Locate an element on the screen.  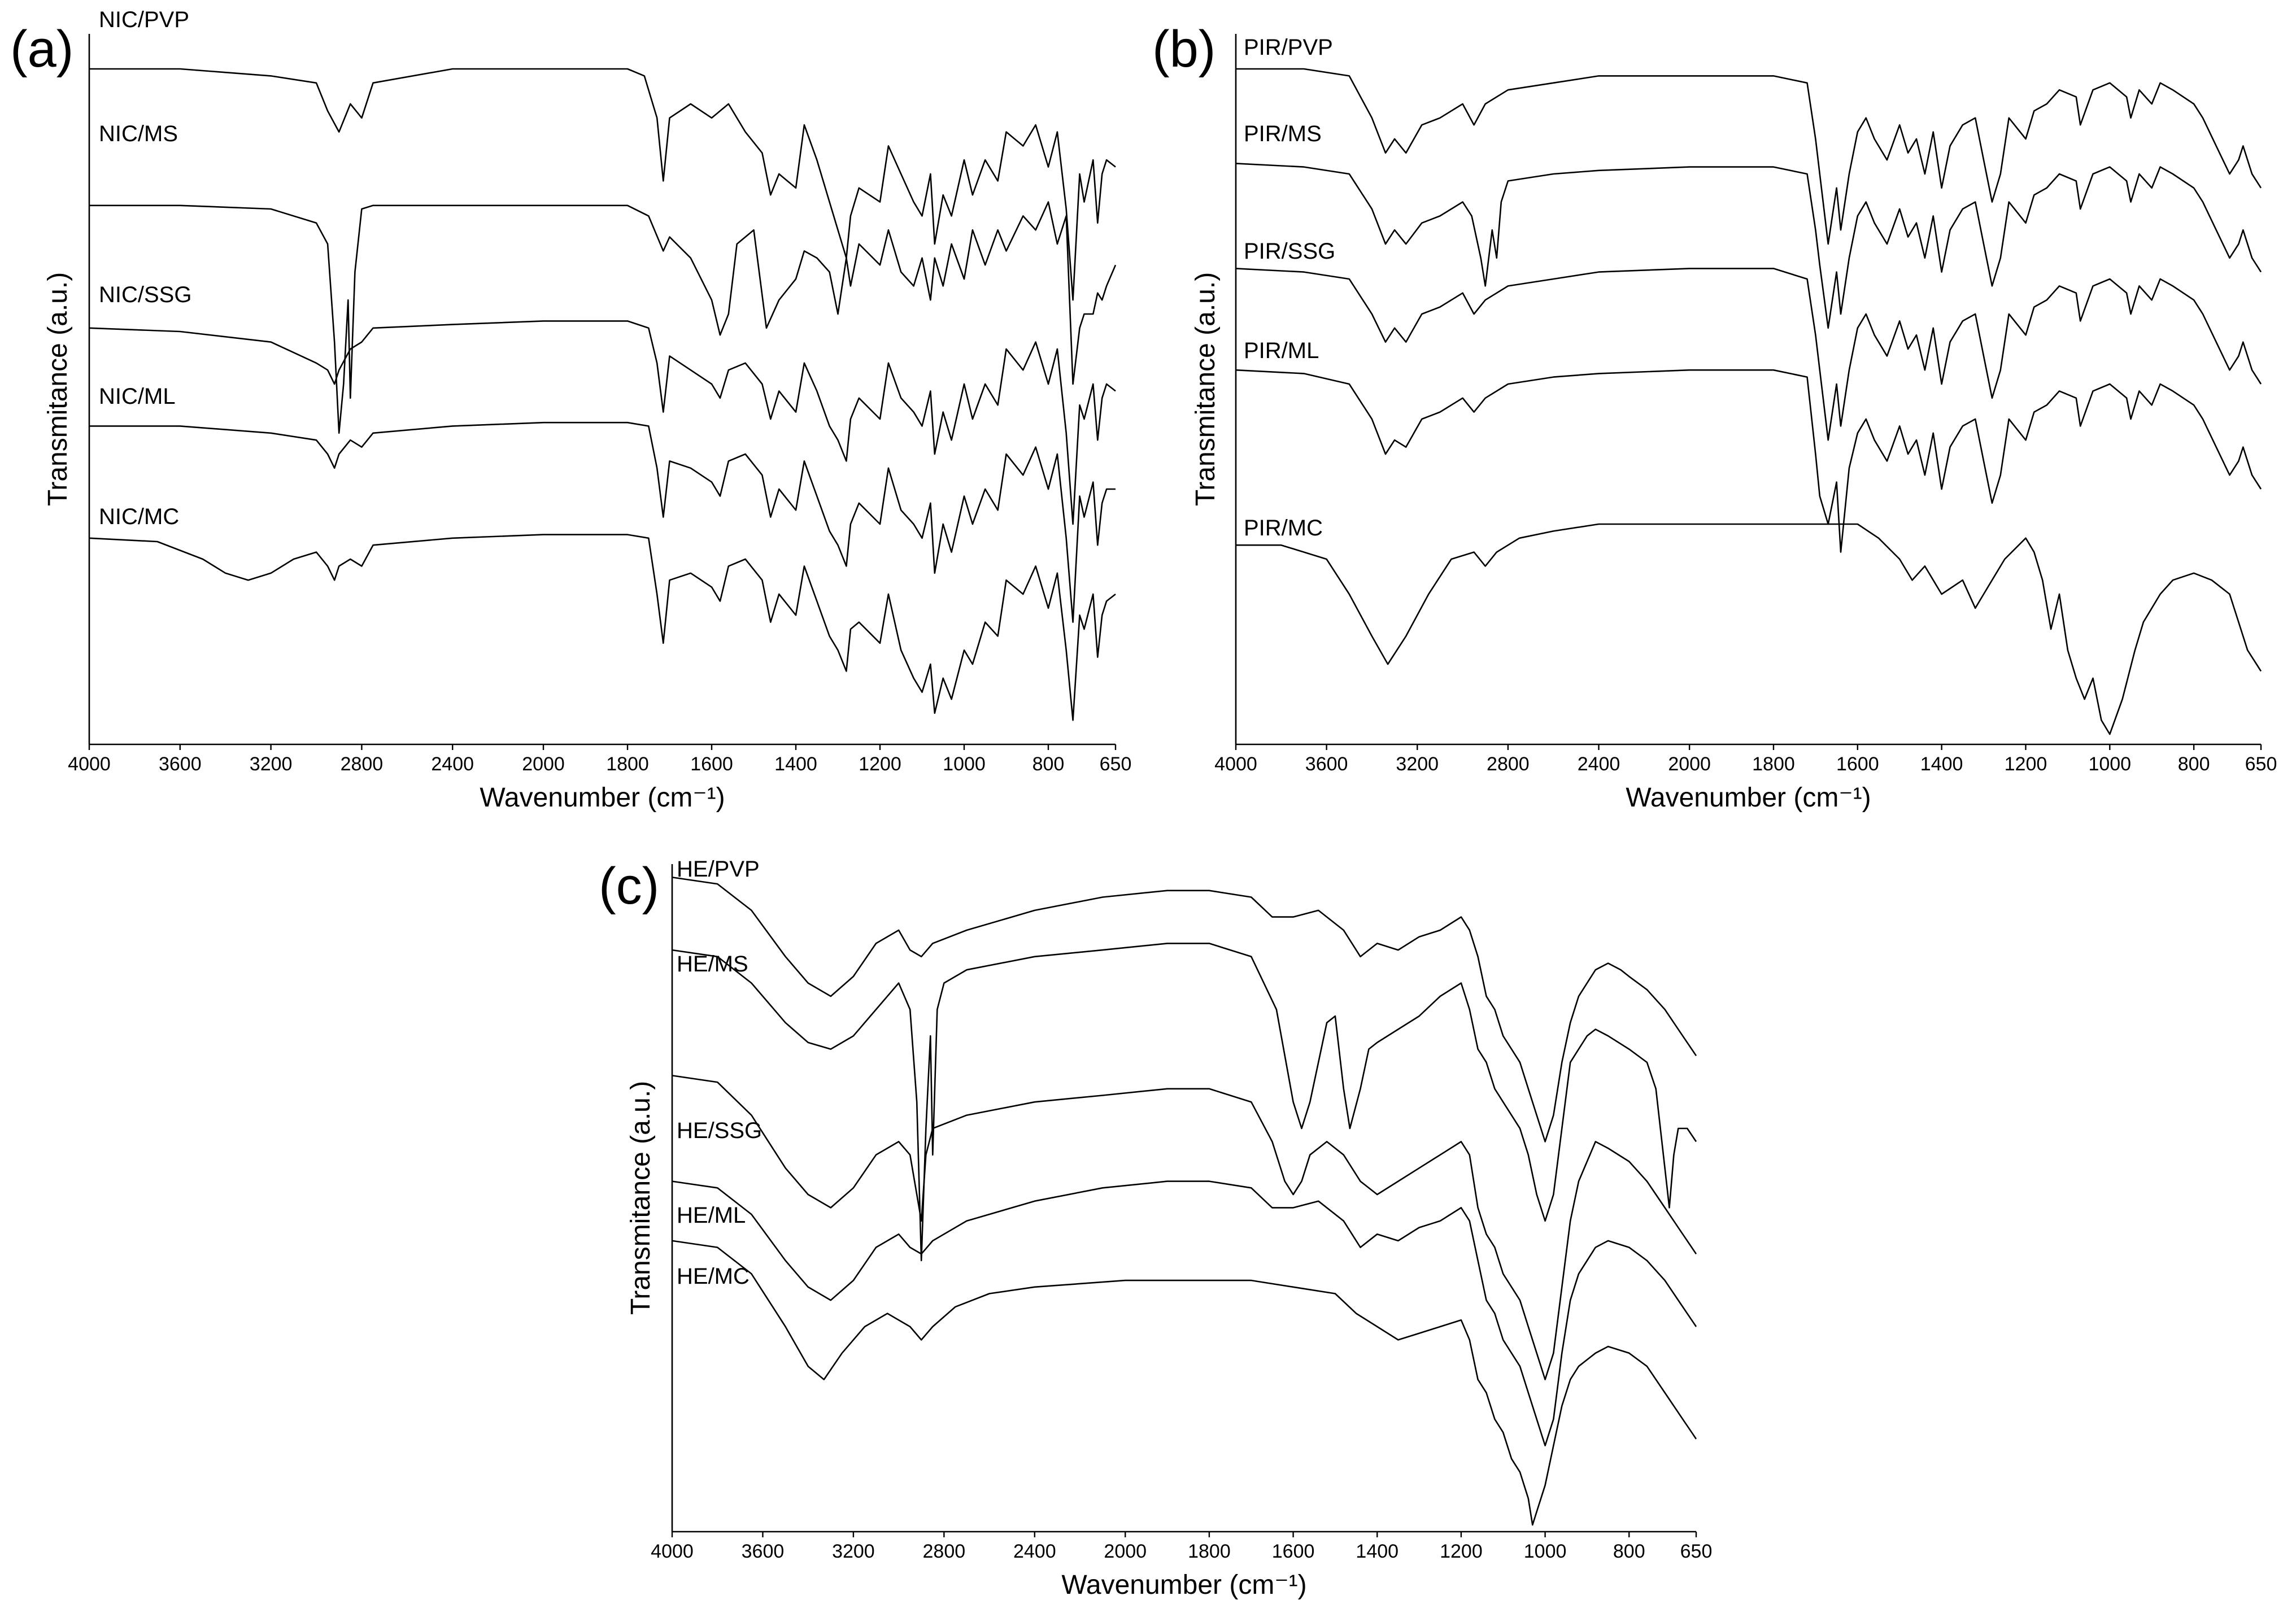
series-trace-pir-ssg is located at coordinates (1748, 354).